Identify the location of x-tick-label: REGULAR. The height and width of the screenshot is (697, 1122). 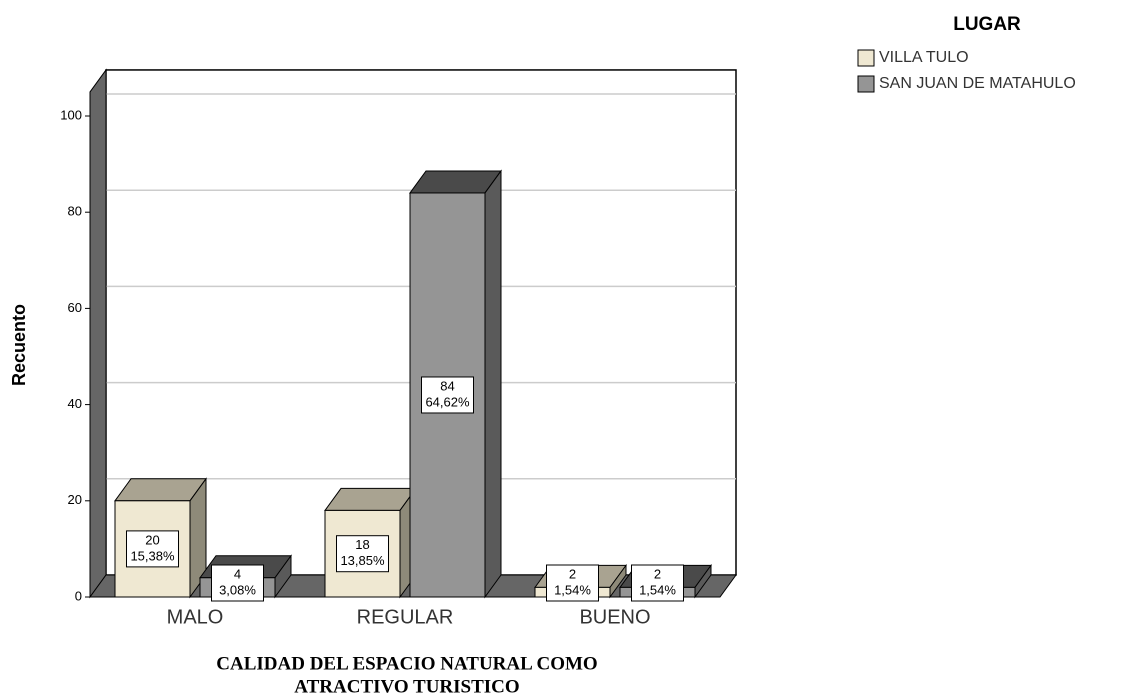
(405, 617).